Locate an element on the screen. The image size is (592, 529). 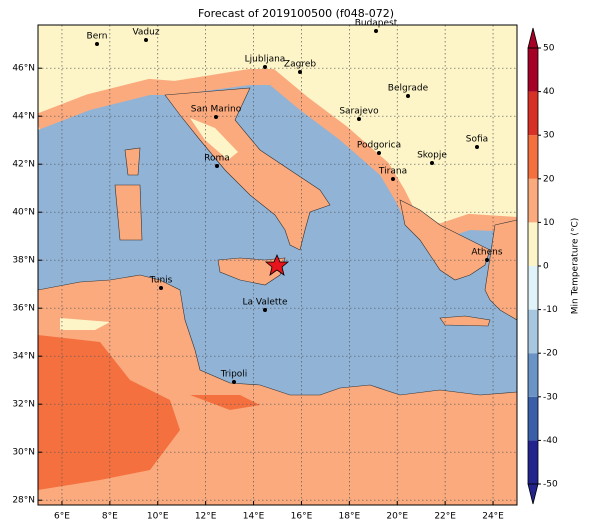
y-tick-label: 40°N is located at coordinates (23, 213).